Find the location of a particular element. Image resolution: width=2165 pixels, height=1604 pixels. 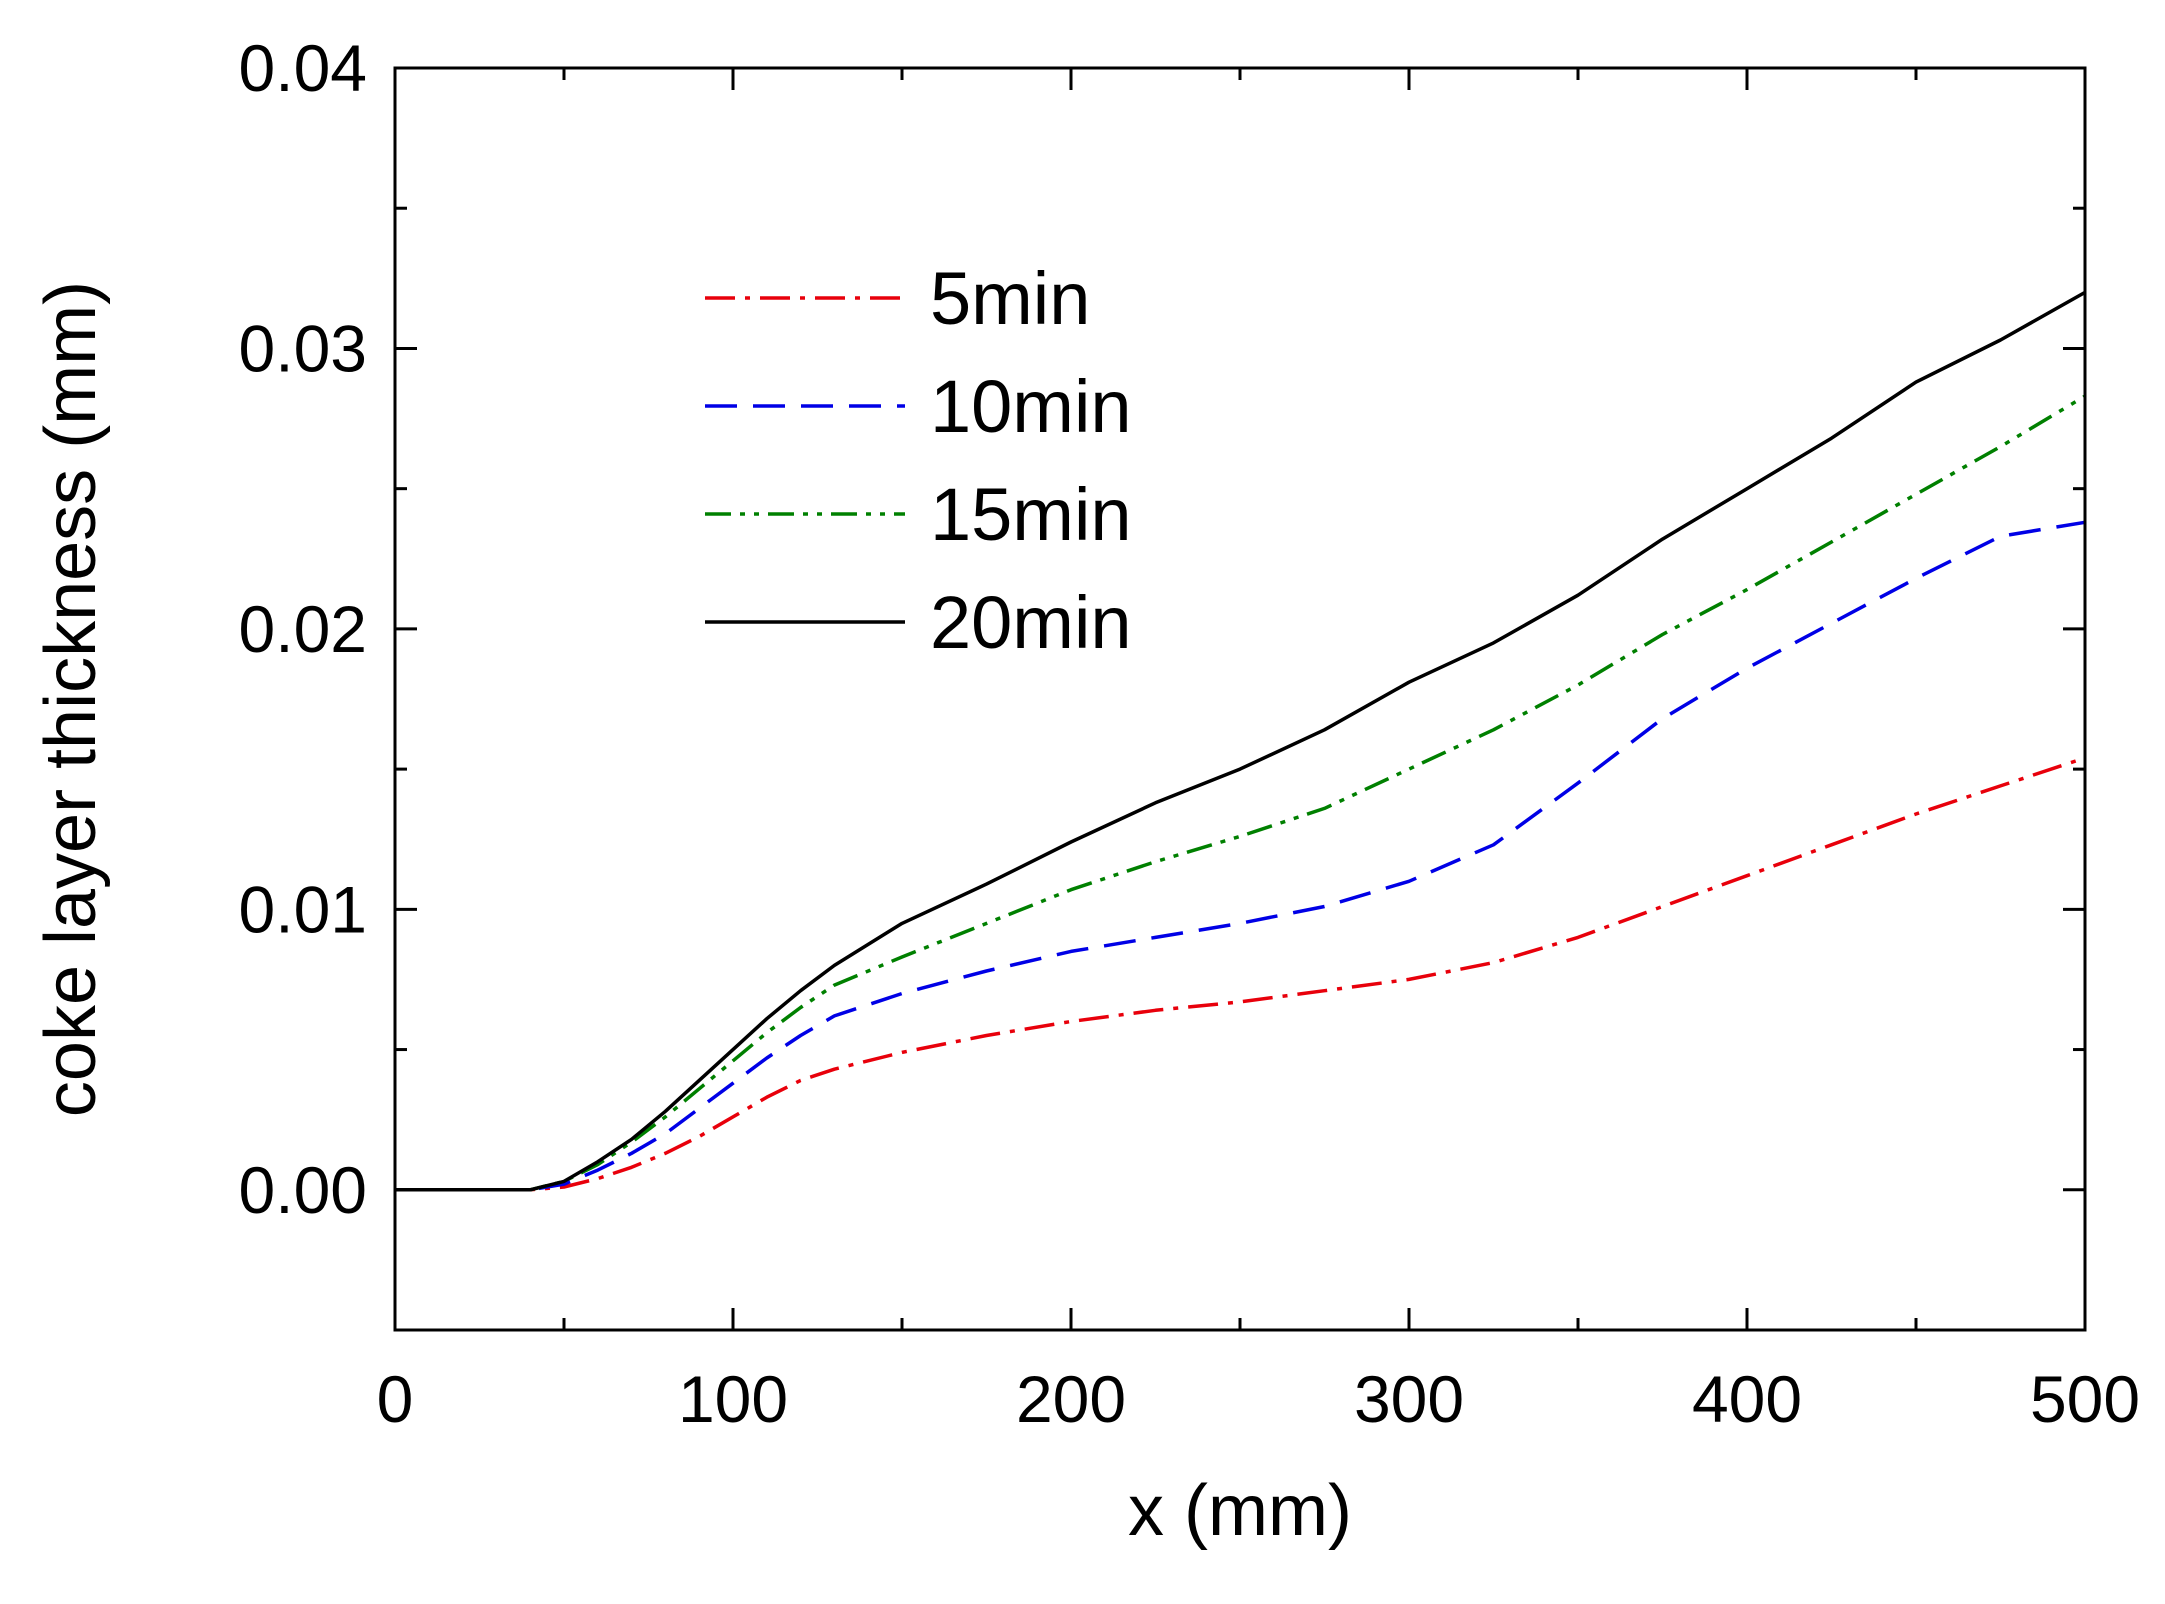

legend: 5min 10min 15min 20min is located at coordinates (918, 460).